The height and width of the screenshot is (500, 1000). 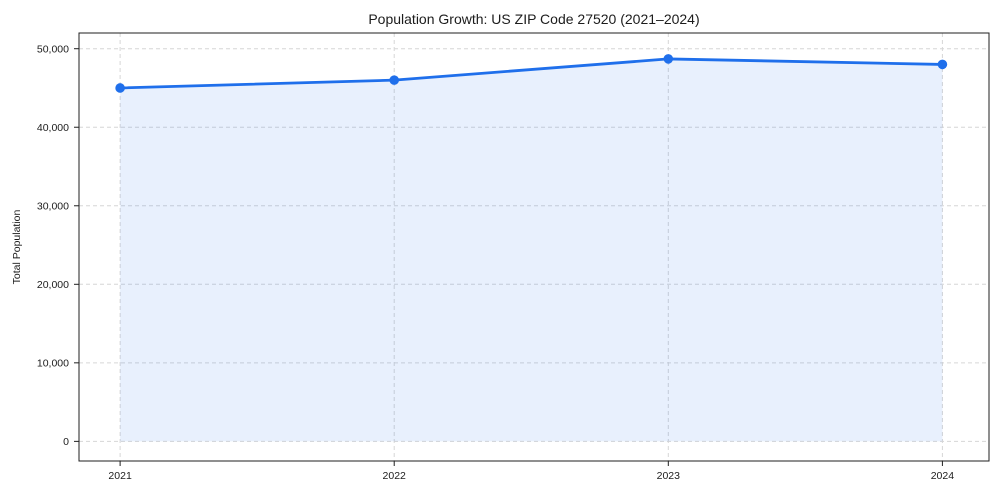 What do you see at coordinates (53, 128) in the screenshot?
I see `y-tick-label: 40,000` at bounding box center [53, 128].